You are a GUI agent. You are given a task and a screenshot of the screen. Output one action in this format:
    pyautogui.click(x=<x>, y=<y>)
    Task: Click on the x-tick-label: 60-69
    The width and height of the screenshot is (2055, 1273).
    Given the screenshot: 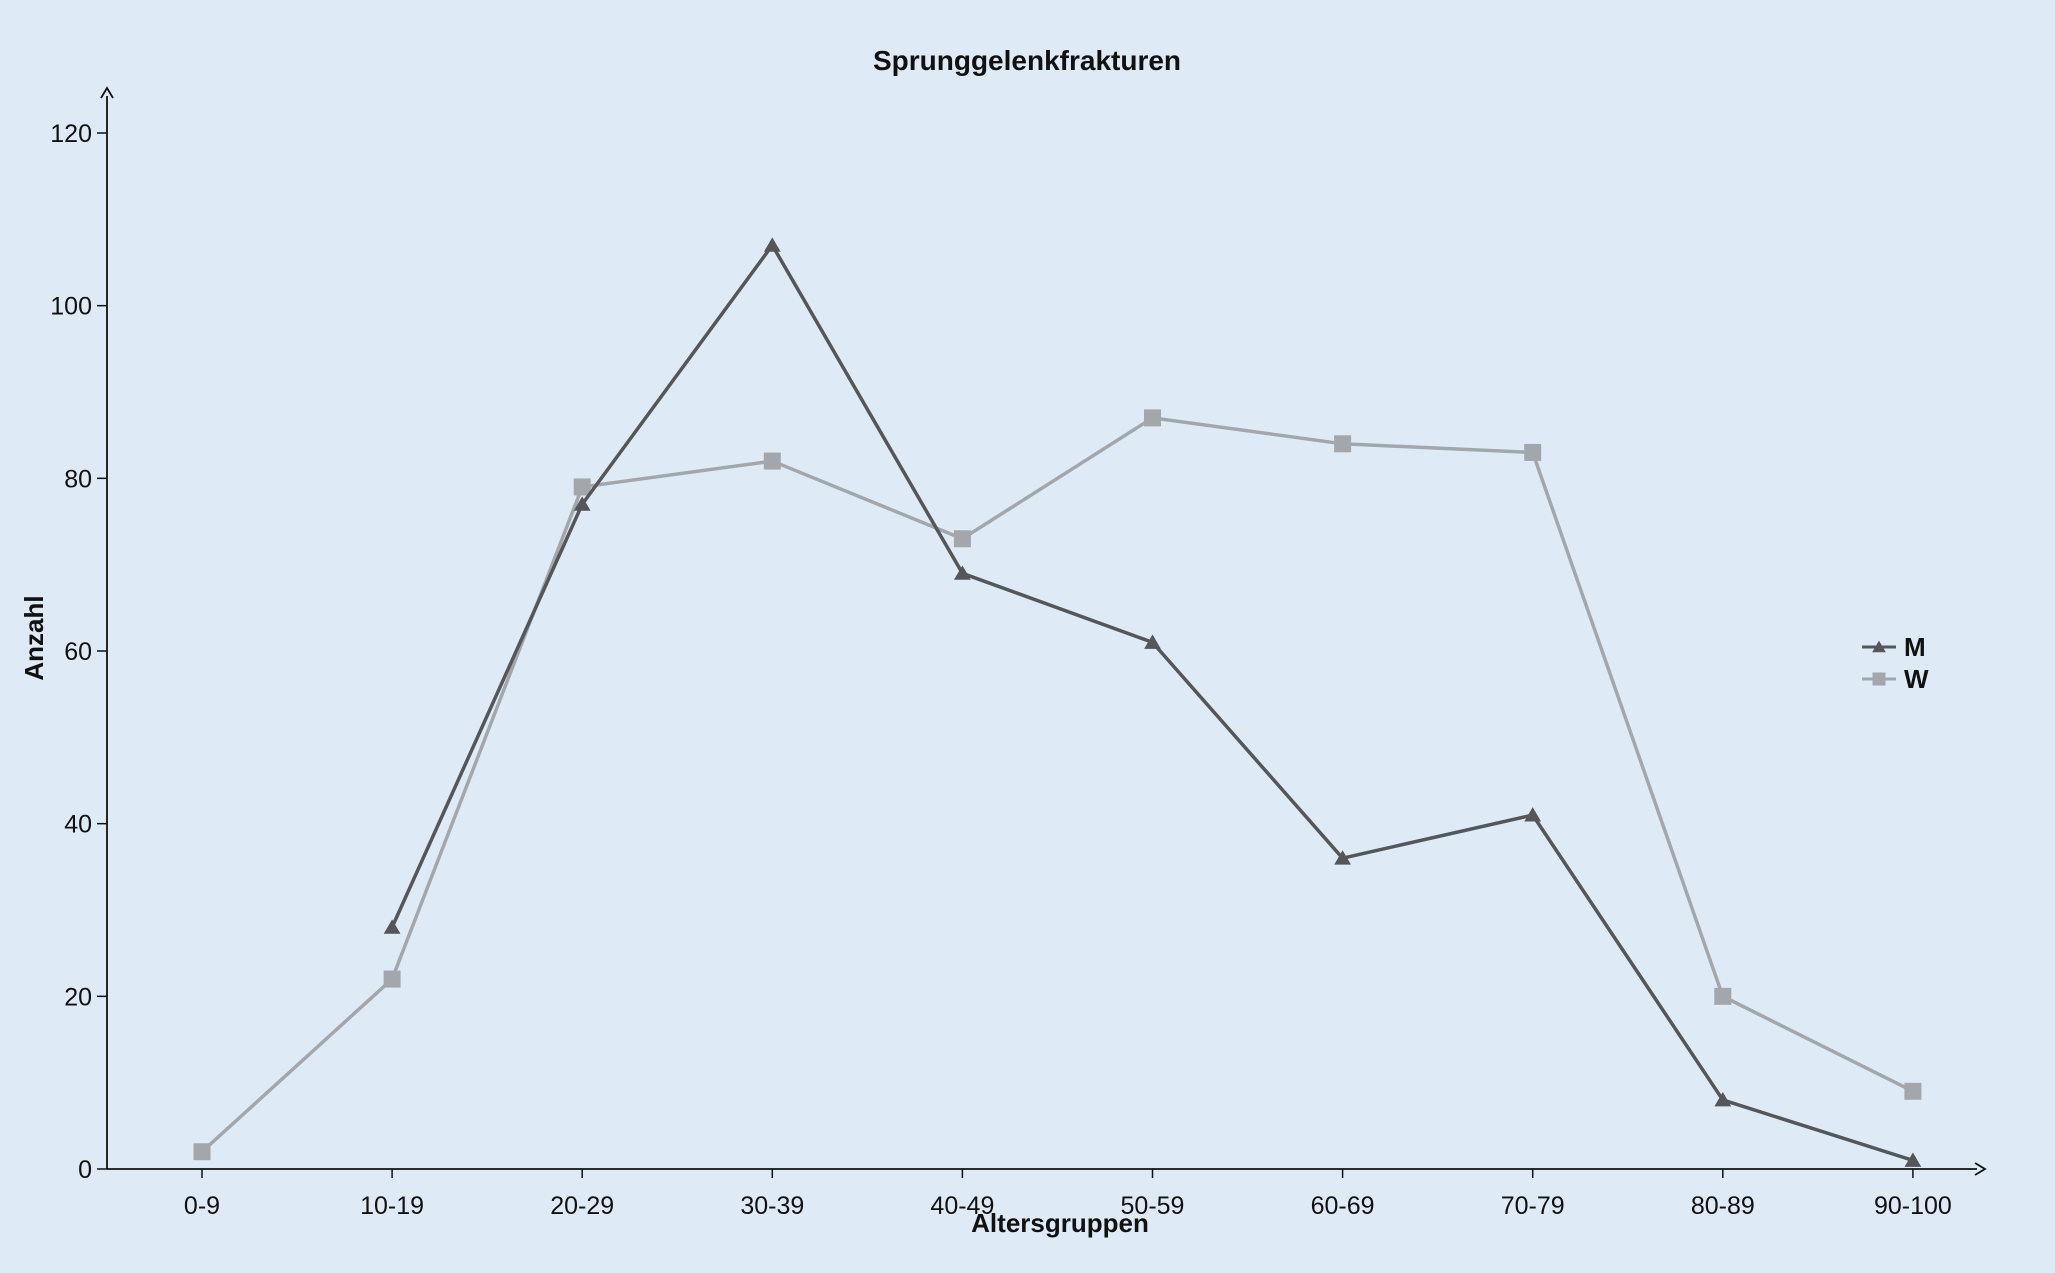 What is the action you would take?
    pyautogui.click(x=1343, y=1206)
    